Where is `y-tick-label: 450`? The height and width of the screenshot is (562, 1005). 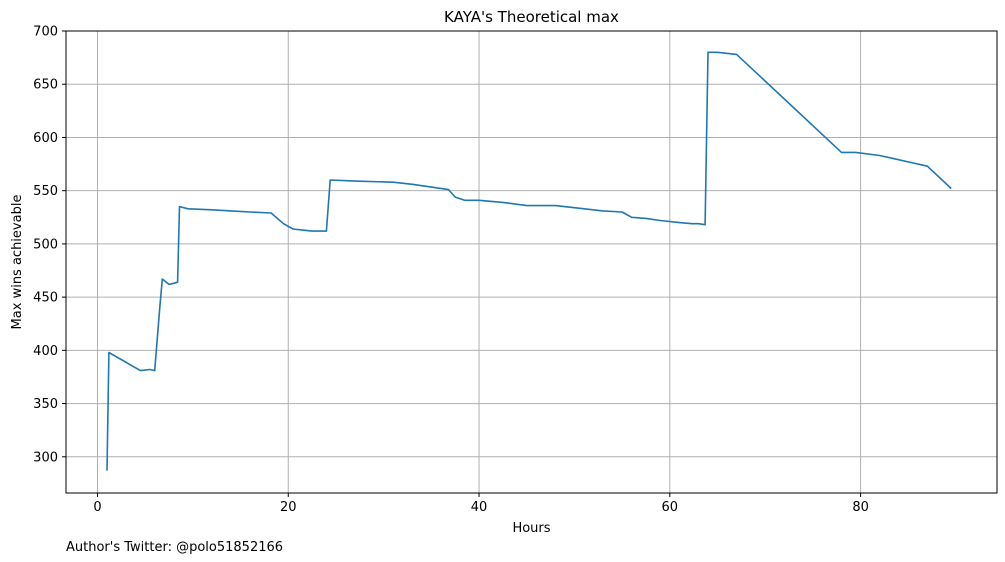
y-tick-label: 450 is located at coordinates (45, 298).